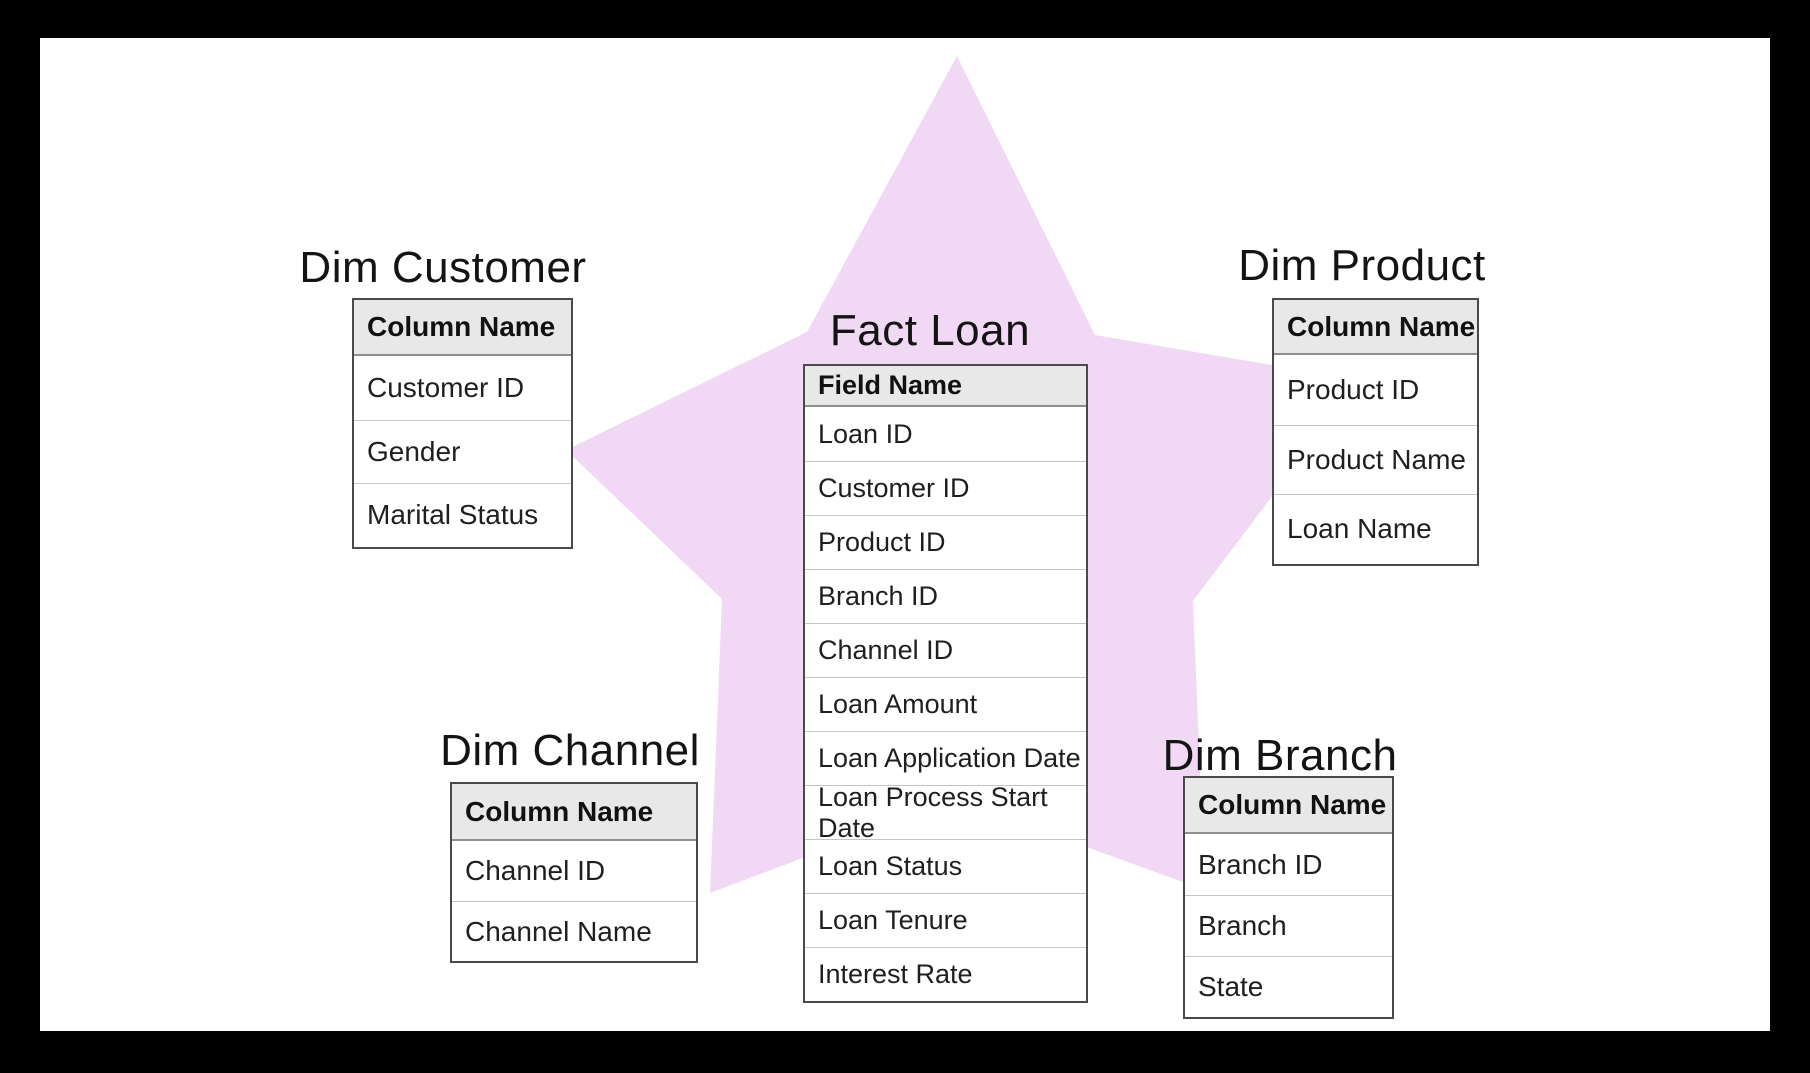 This screenshot has height=1073, width=1810. What do you see at coordinates (1280, 755) in the screenshot?
I see `dim-branch-title: Dim Branch` at bounding box center [1280, 755].